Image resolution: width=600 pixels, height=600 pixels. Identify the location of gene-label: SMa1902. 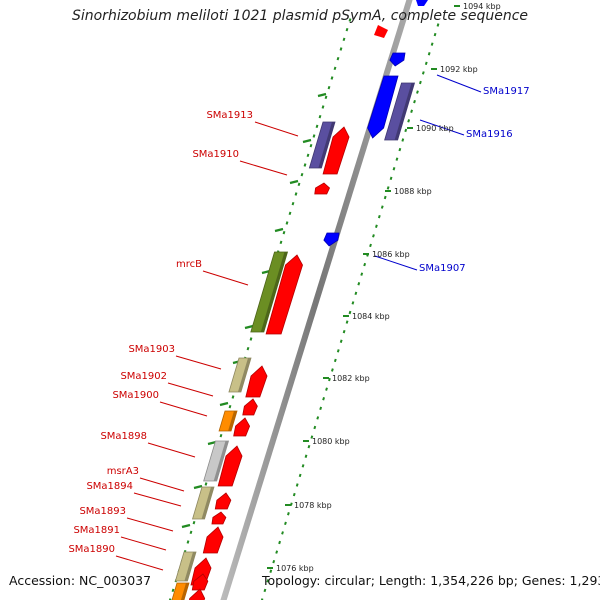
(143, 376).